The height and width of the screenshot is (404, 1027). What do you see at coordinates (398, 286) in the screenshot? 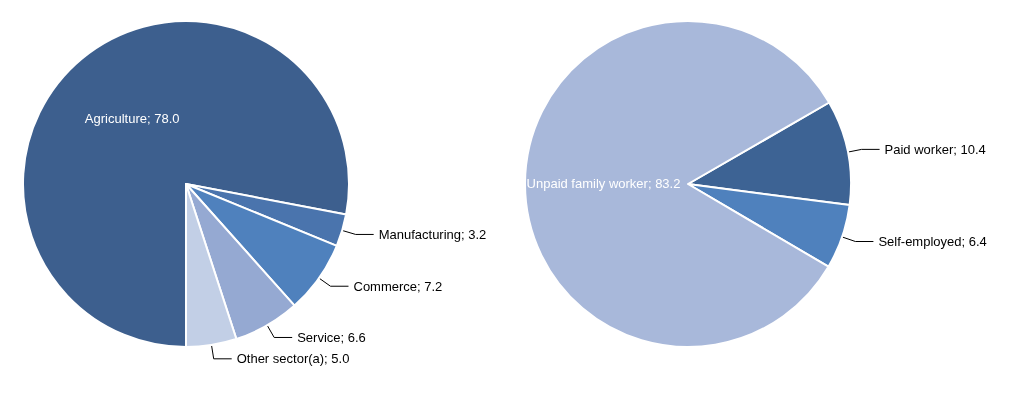
I see `slice-label: Commerce; 7.2` at bounding box center [398, 286].